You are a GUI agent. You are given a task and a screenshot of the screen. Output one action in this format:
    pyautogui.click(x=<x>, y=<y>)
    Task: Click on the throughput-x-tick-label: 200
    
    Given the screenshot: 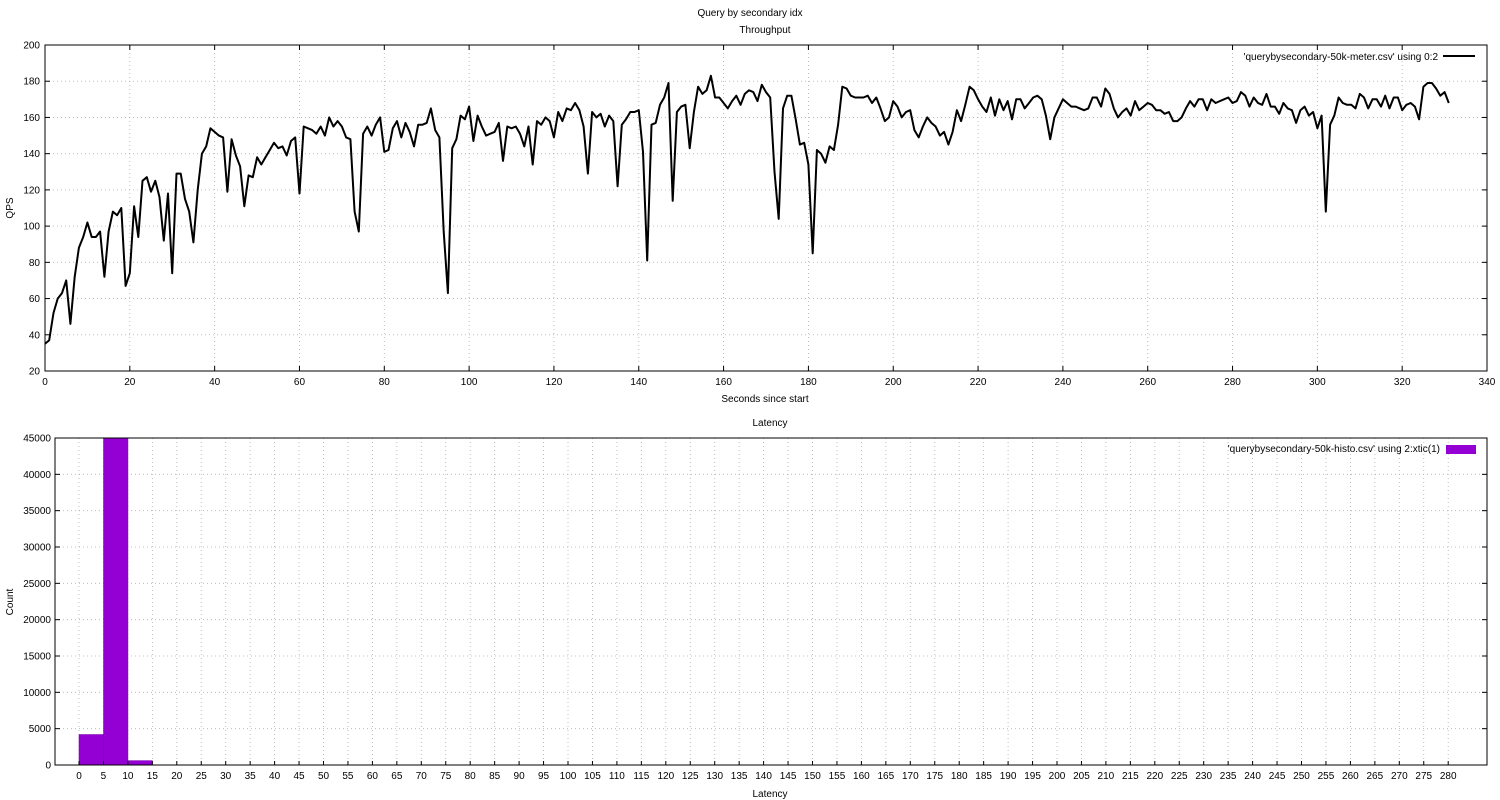 What is the action you would take?
    pyautogui.click(x=893, y=382)
    